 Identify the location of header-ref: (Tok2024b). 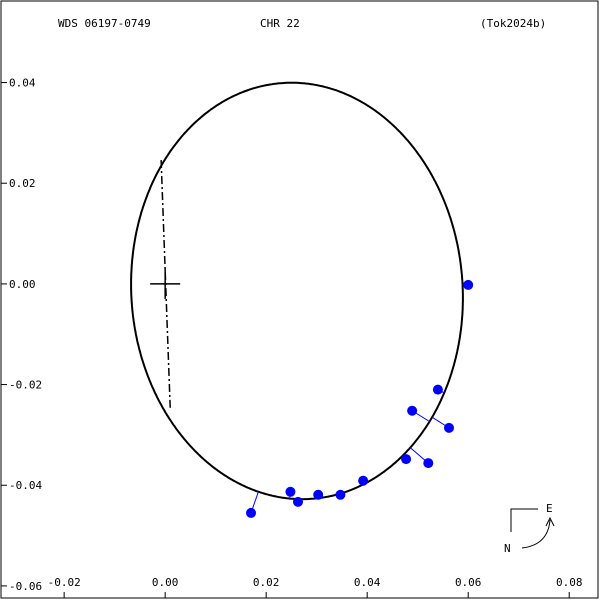
(513, 23).